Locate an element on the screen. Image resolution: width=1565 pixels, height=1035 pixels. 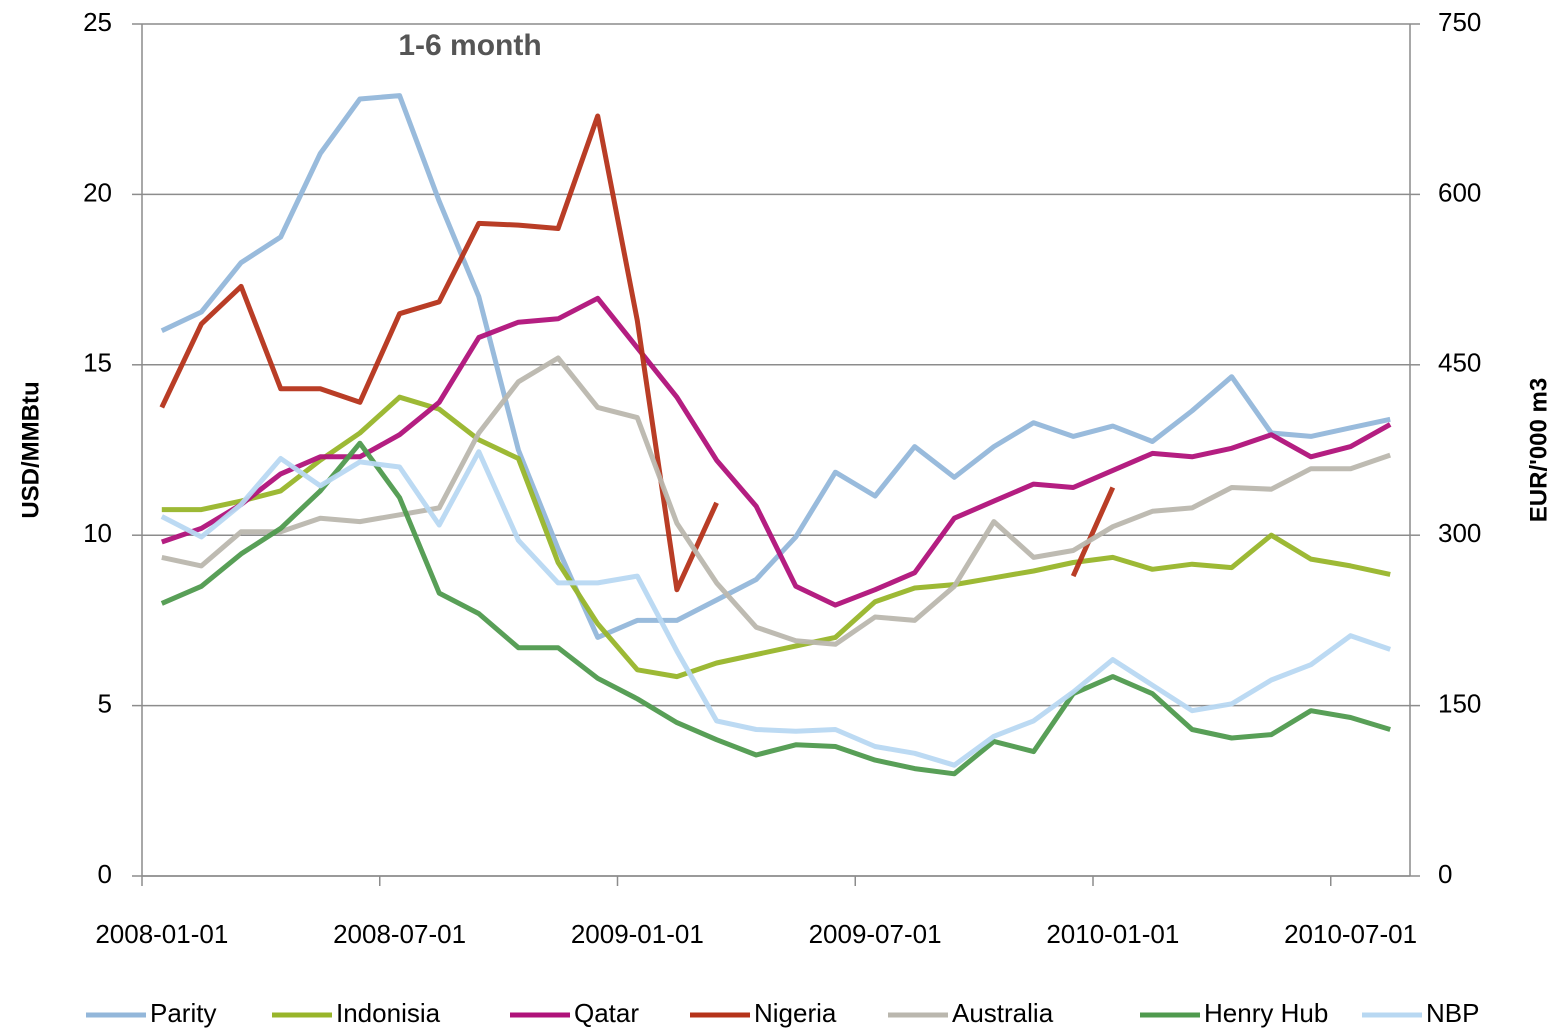
y2-tick-label: 300 is located at coordinates (1459, 533).